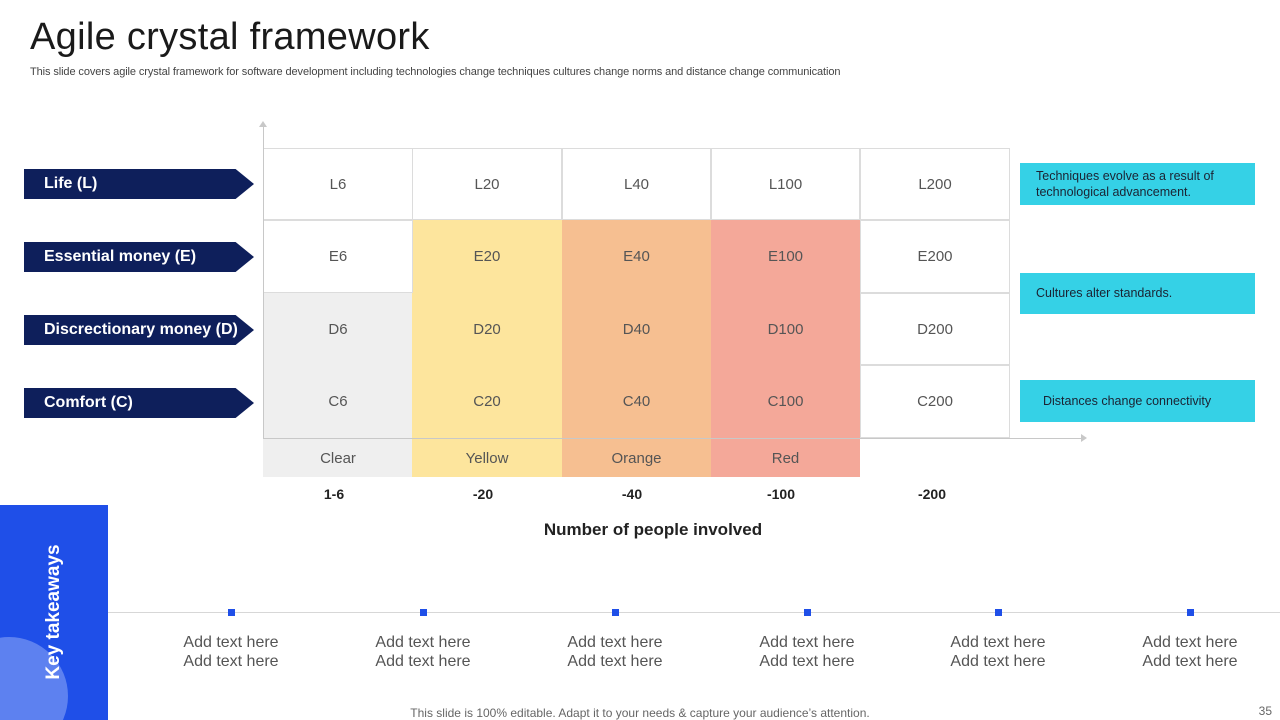 This screenshot has width=1280, height=720. I want to click on matrix-cell: D20, so click(487, 329).